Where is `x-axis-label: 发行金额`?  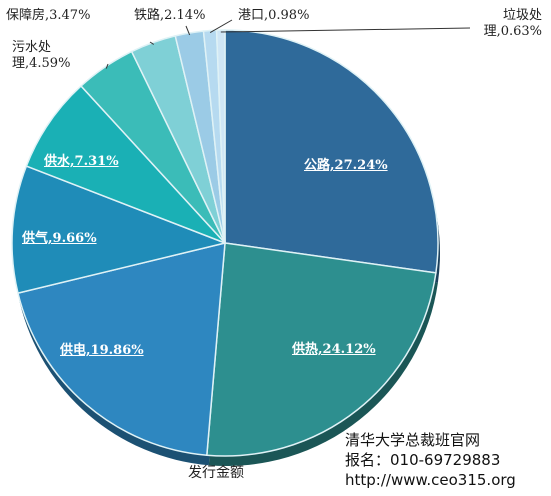 x-axis-label: 发行金额 is located at coordinates (216, 473).